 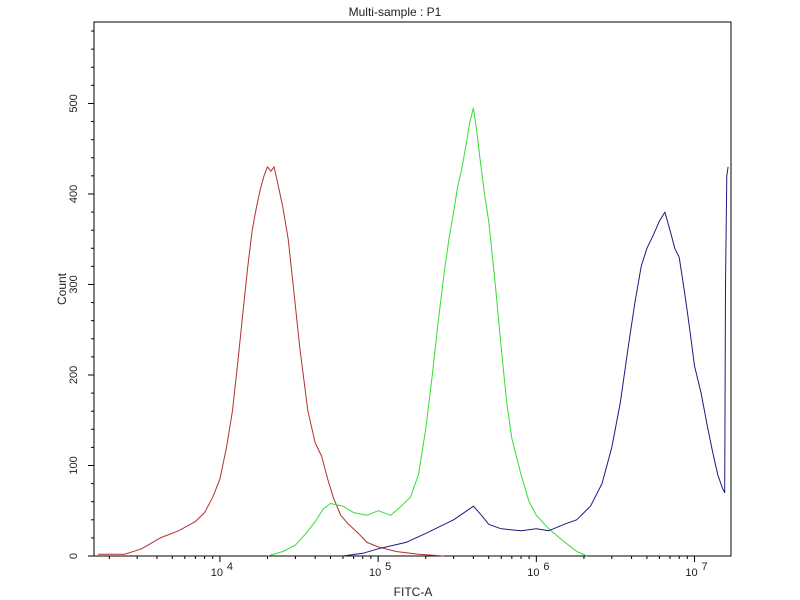 What do you see at coordinates (388, 567) in the screenshot?
I see `x-tick-exponent: 5` at bounding box center [388, 567].